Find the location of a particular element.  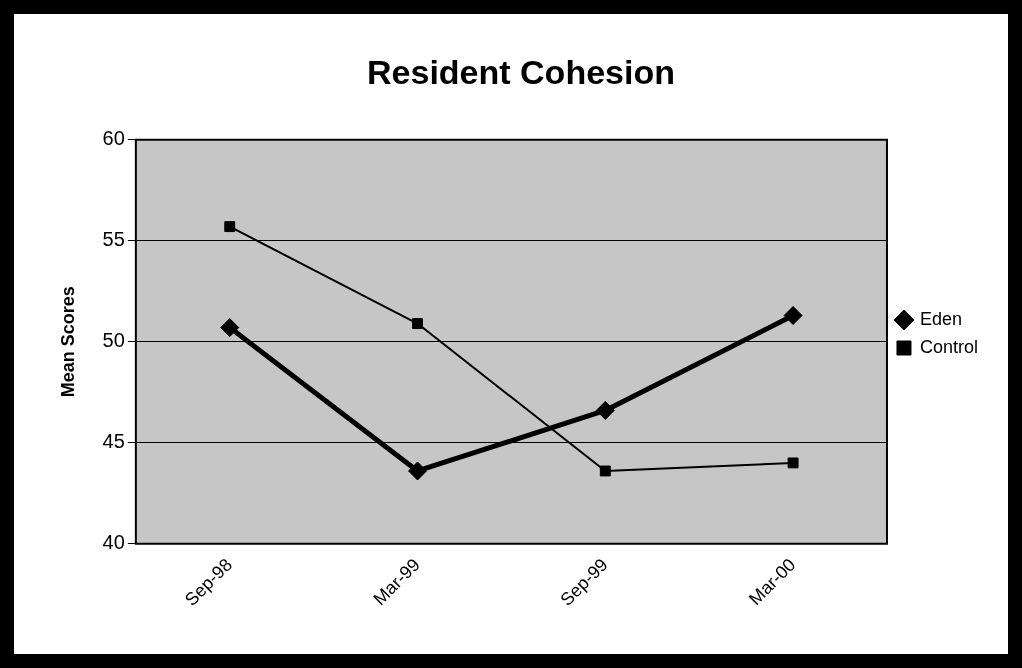

y-axis-title: Mean Scores is located at coordinates (67, 342).